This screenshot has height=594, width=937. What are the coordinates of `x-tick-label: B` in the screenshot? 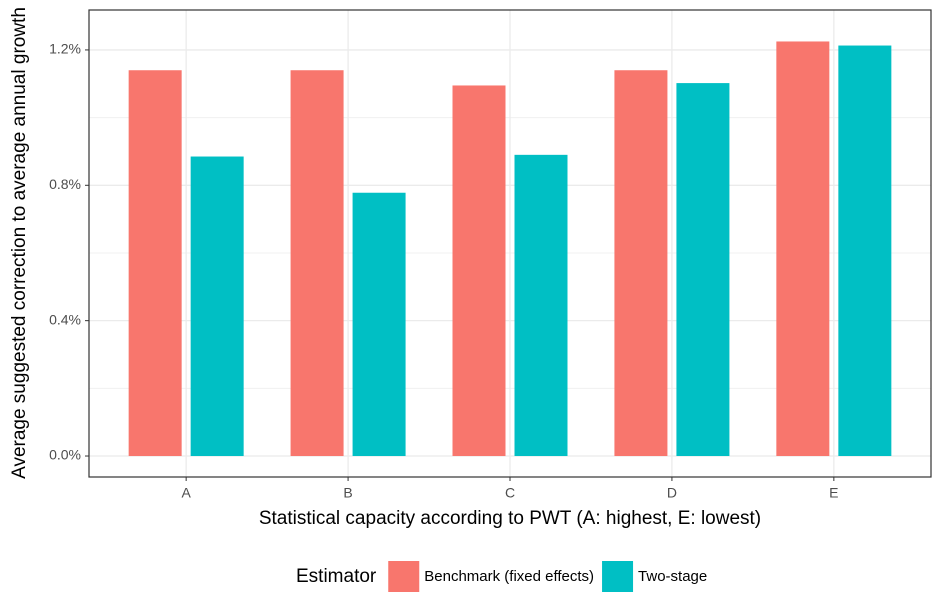 It's located at (347, 493).